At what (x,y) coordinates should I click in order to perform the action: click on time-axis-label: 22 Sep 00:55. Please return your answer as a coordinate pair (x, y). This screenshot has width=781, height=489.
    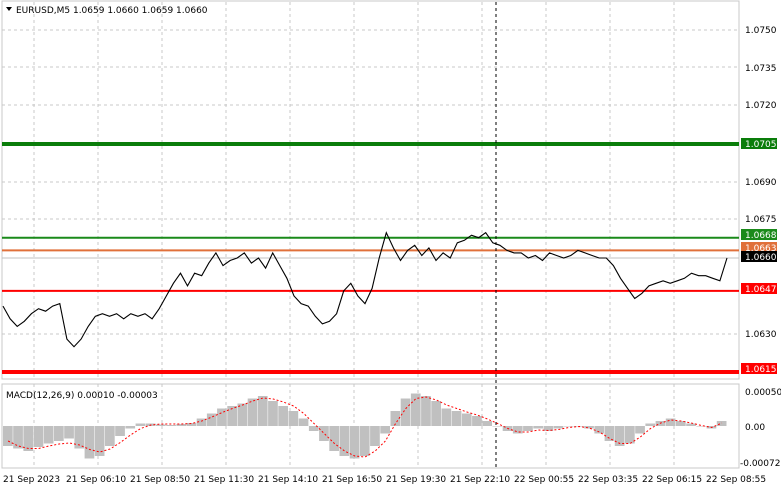
    Looking at the image, I should click on (544, 480).